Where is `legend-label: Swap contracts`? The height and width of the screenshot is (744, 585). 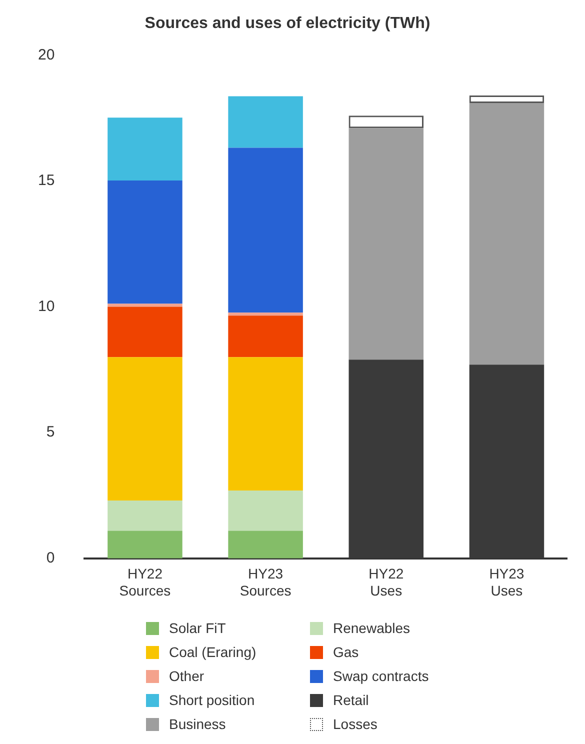
legend-label: Swap contracts is located at coordinates (381, 676).